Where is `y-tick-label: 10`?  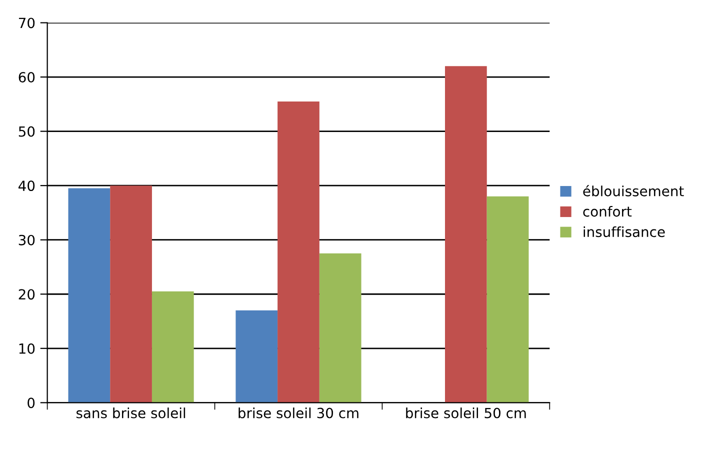
y-tick-label: 10 is located at coordinates (27, 348).